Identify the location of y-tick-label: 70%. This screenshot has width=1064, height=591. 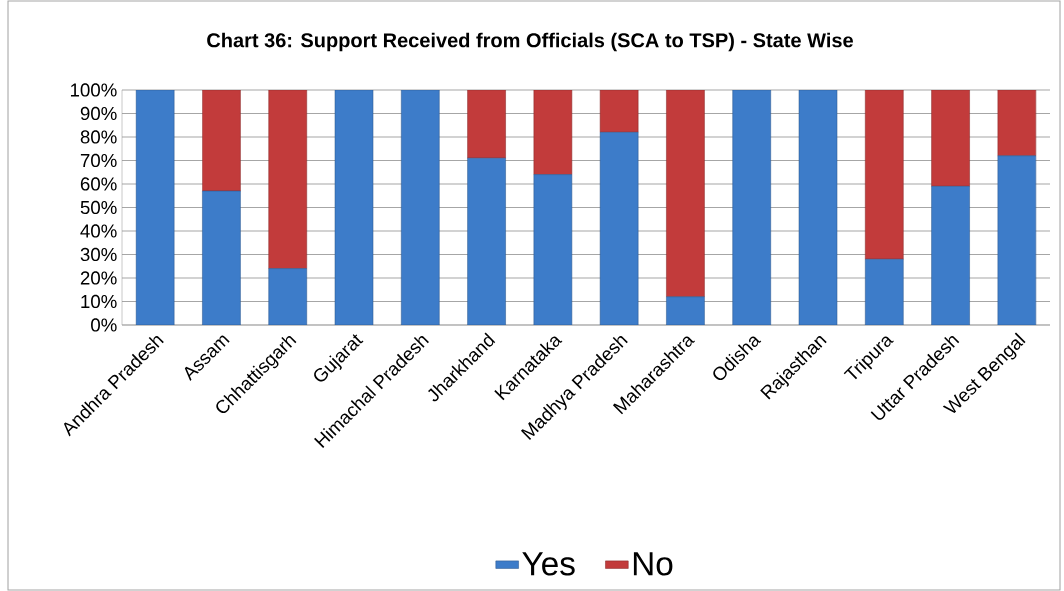
(98, 160).